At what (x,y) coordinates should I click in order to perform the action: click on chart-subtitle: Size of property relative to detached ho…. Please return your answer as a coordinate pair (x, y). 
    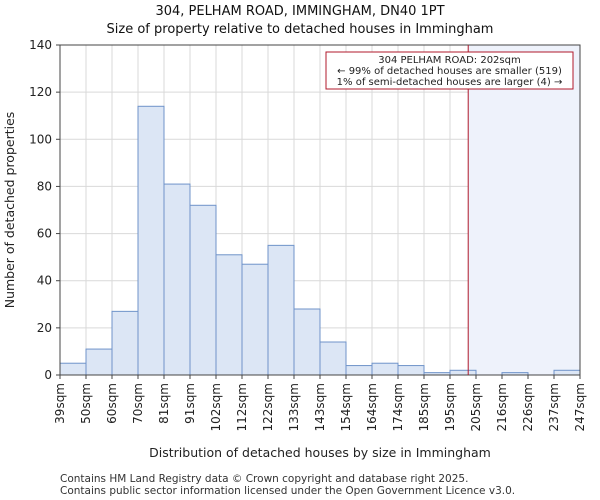
    Looking at the image, I should click on (300, 29).